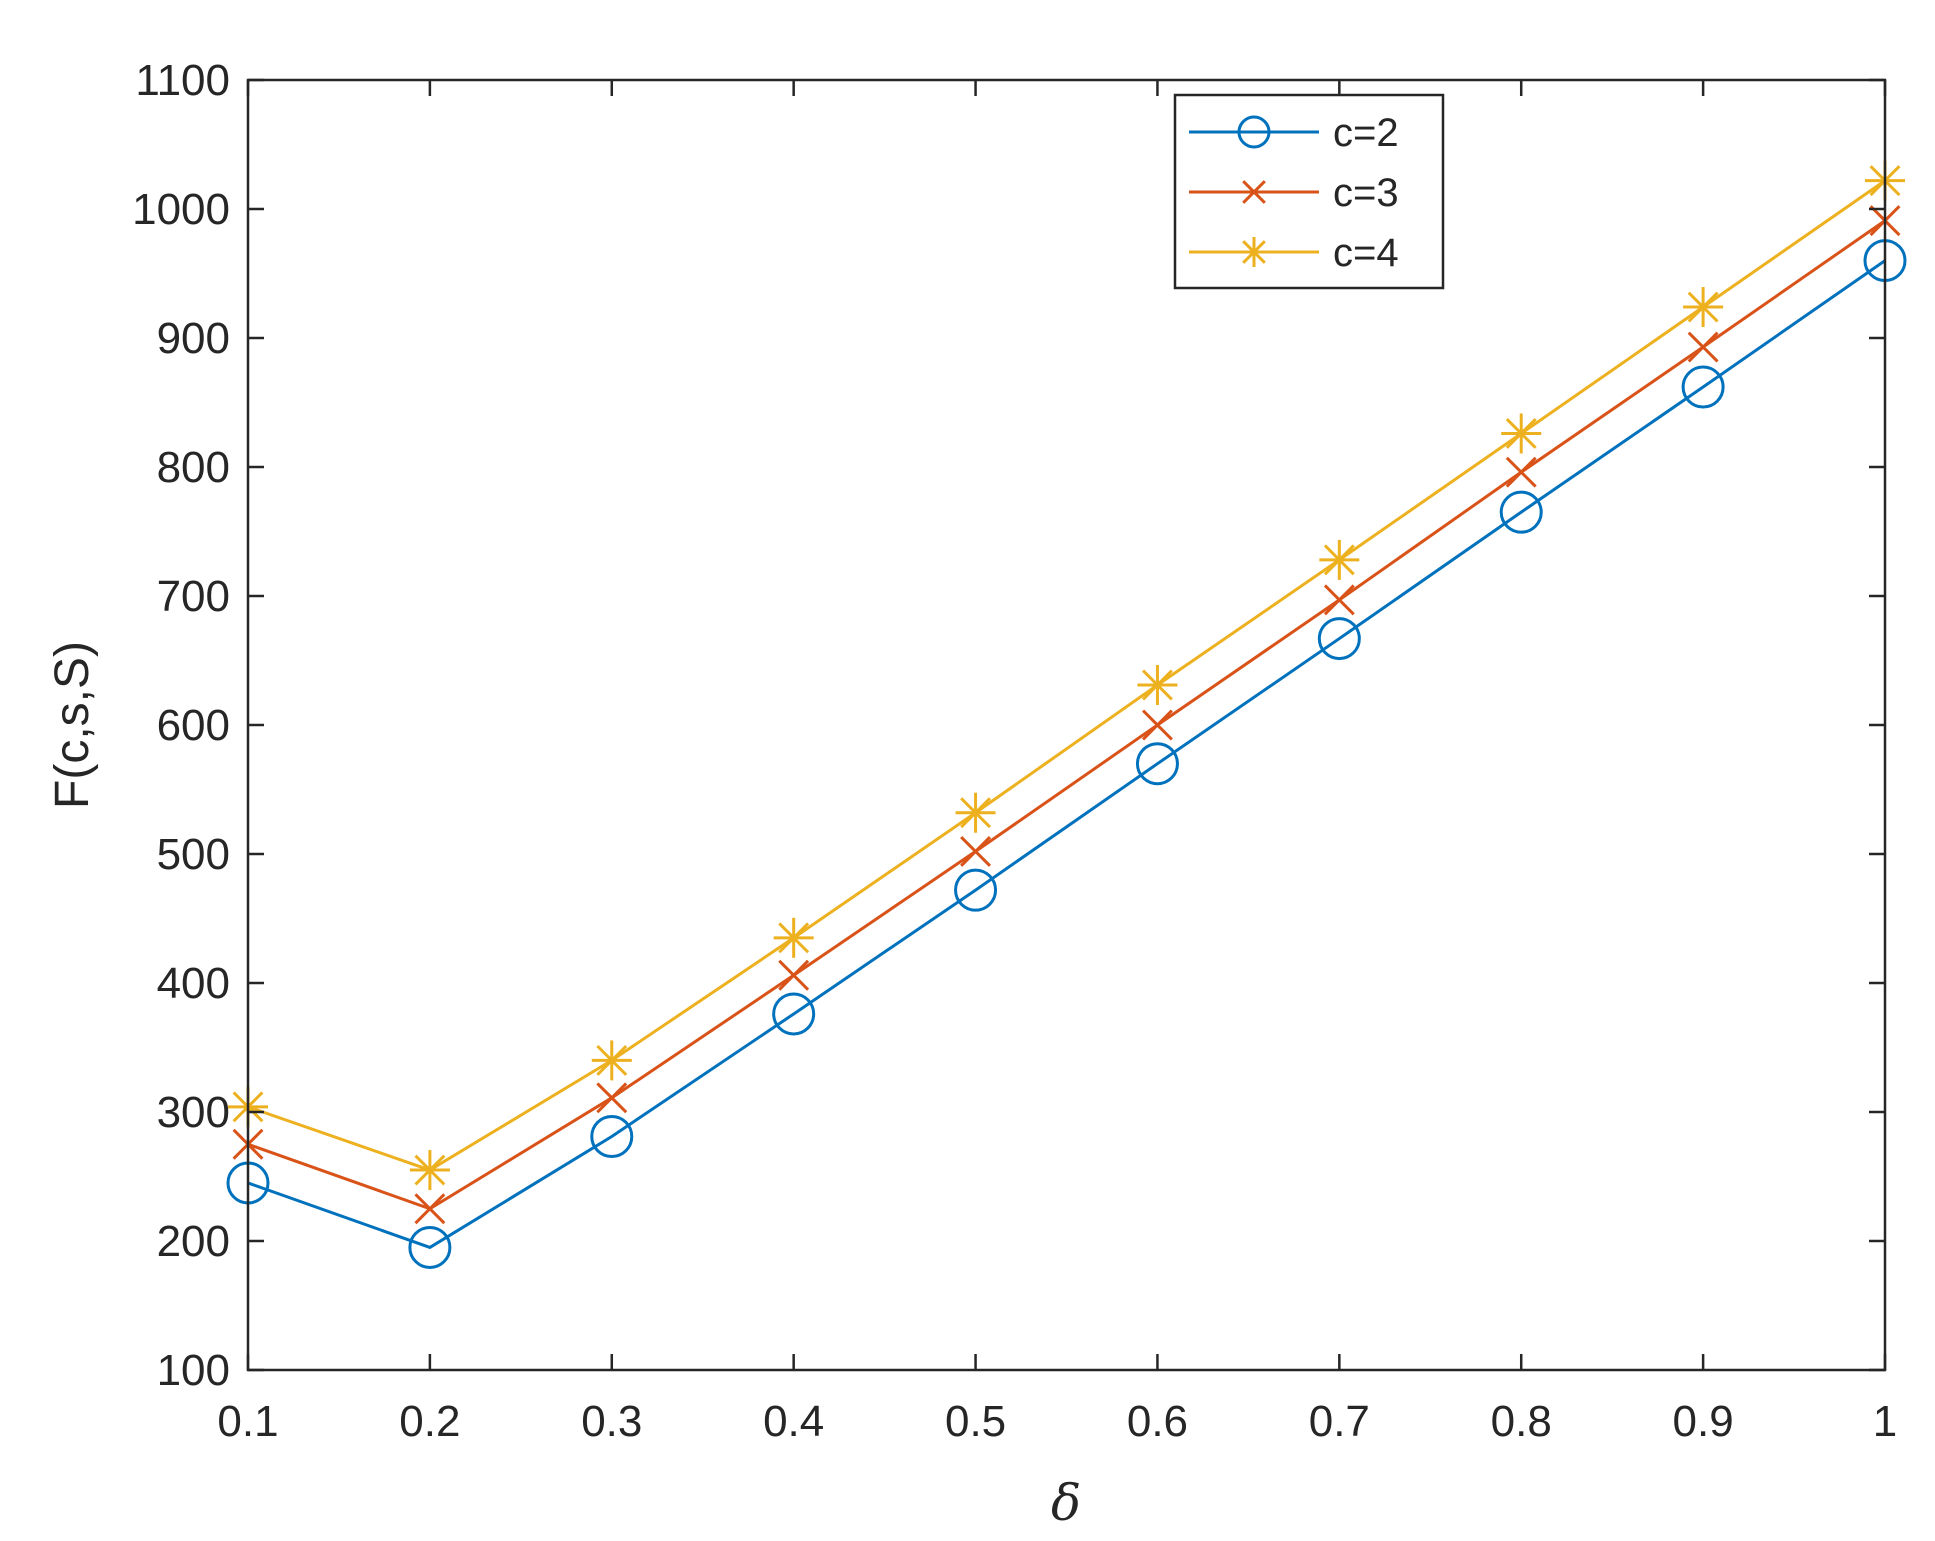 The height and width of the screenshot is (1541, 1935). Describe the element at coordinates (193, 467) in the screenshot. I see `y-tick-label: 800` at that location.